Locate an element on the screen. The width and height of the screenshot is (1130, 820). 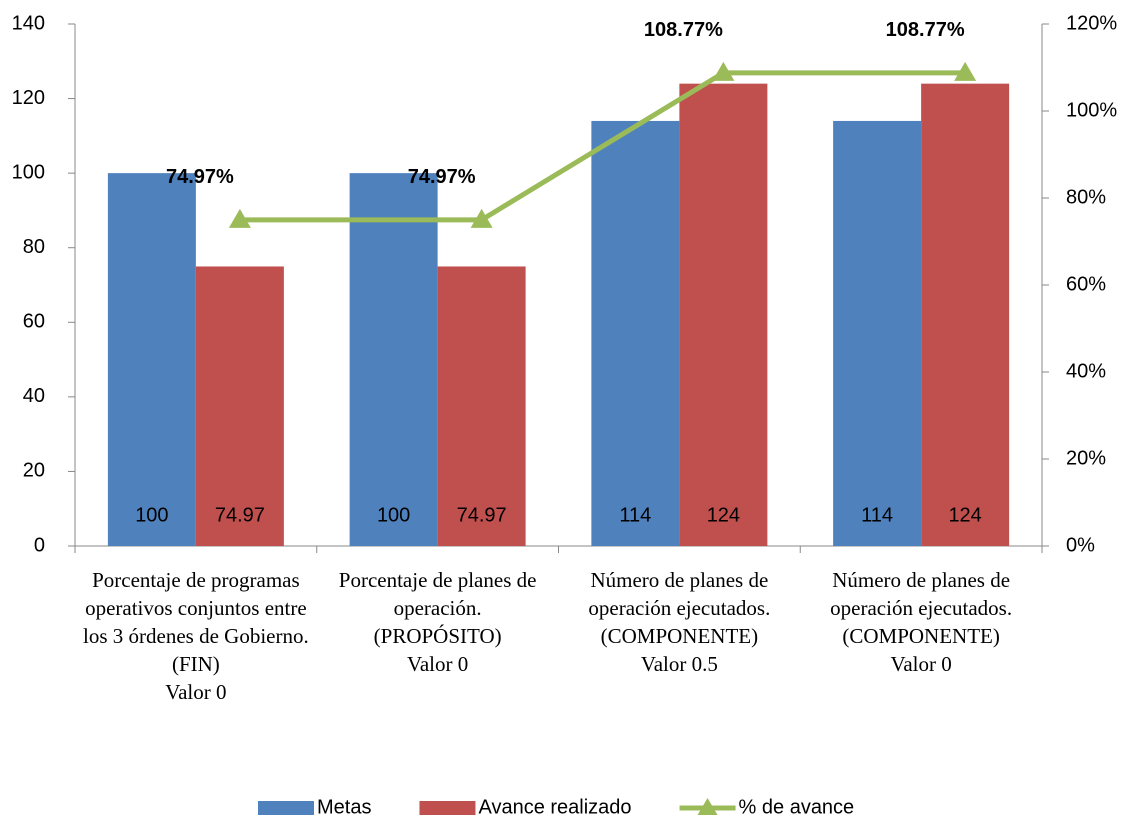
y-tick-label: 0 is located at coordinates (39, 545).